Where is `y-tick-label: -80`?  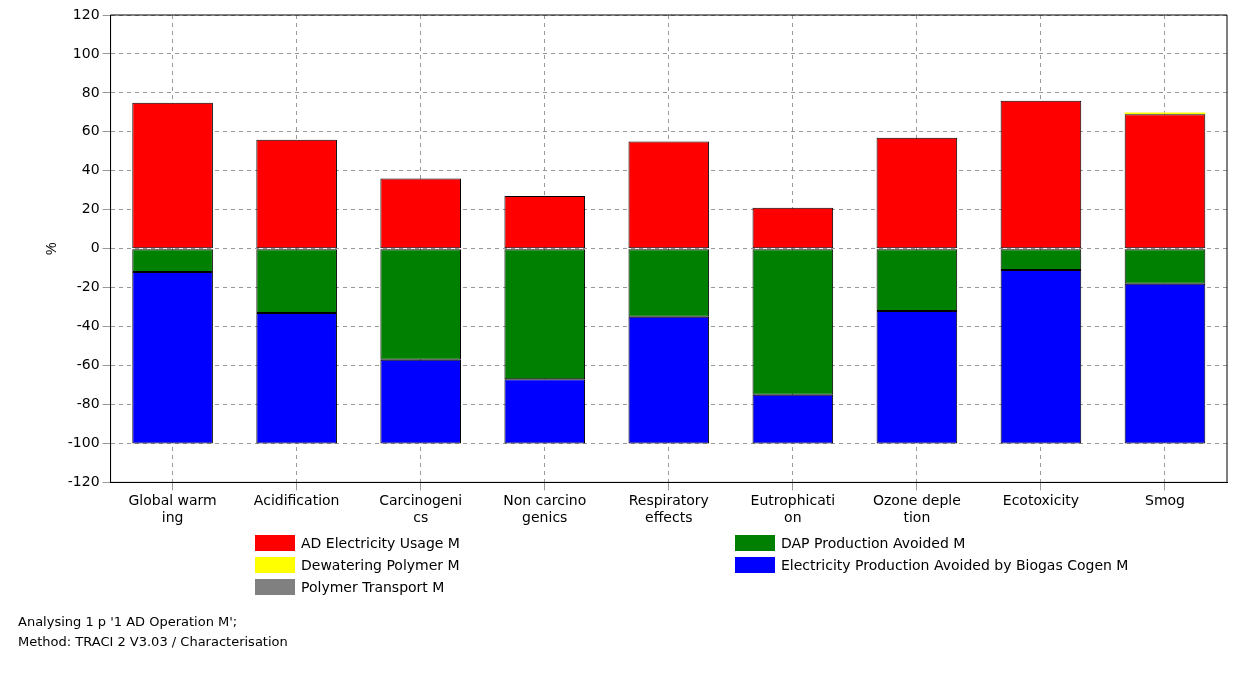 y-tick-label: -80 is located at coordinates (88, 403).